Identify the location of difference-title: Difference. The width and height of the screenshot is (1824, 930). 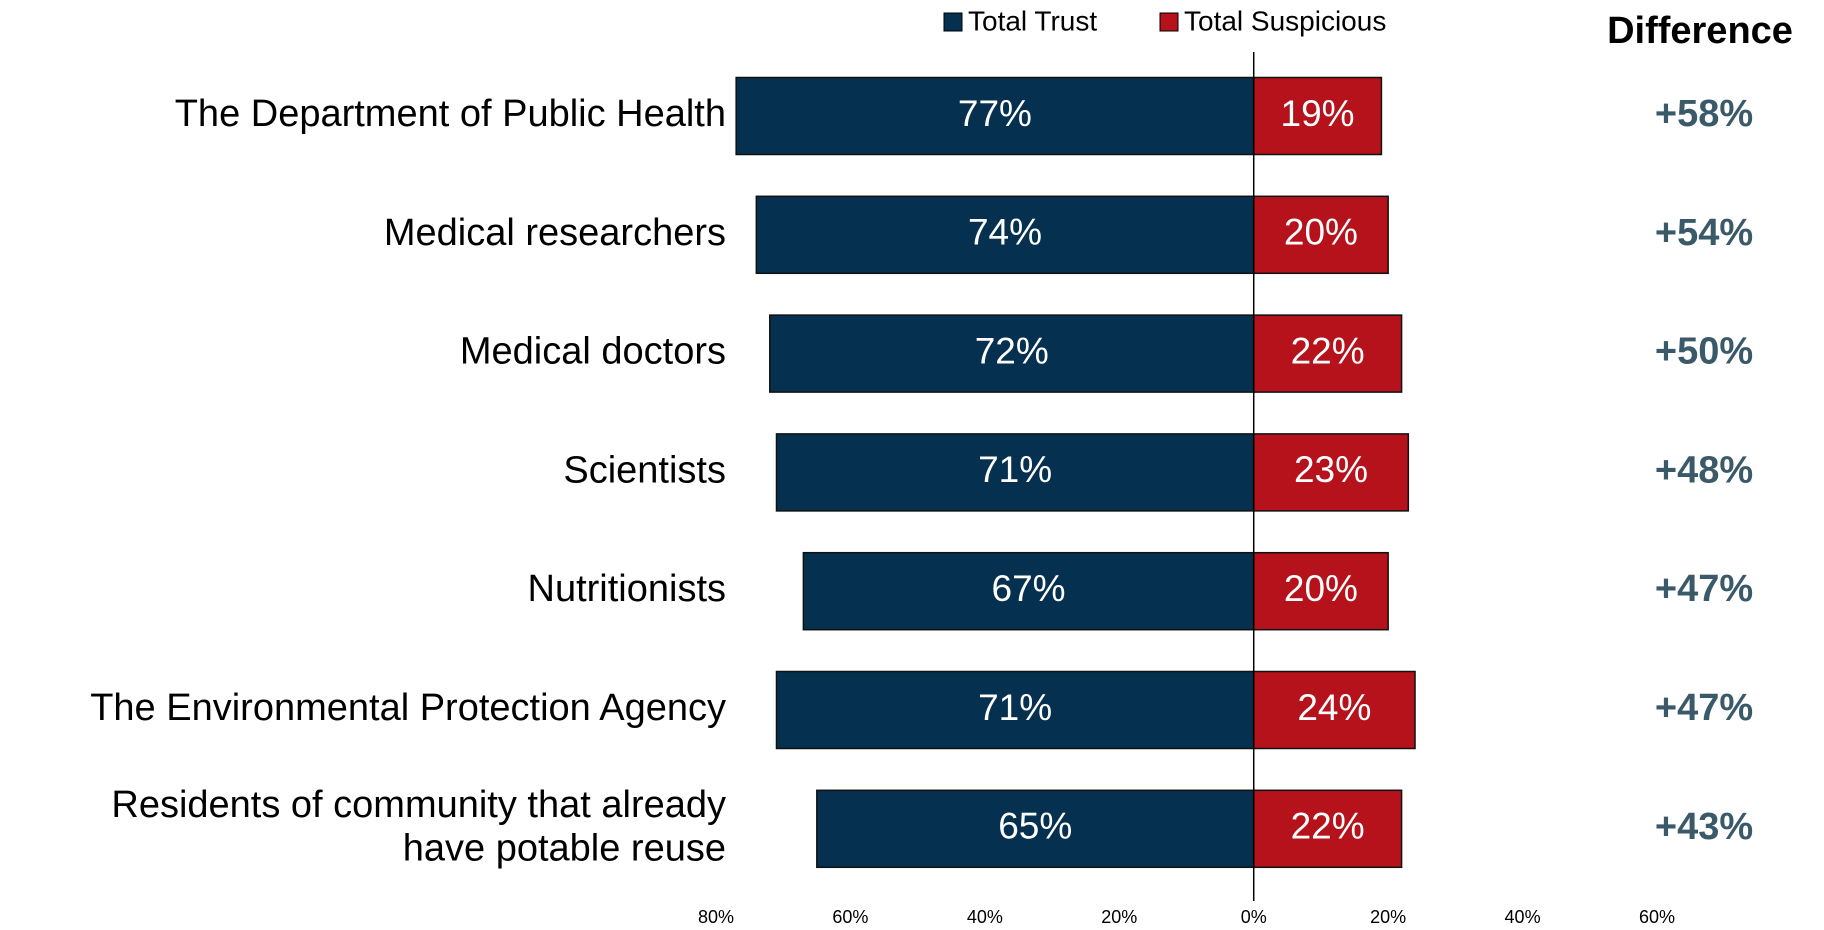
(1700, 31).